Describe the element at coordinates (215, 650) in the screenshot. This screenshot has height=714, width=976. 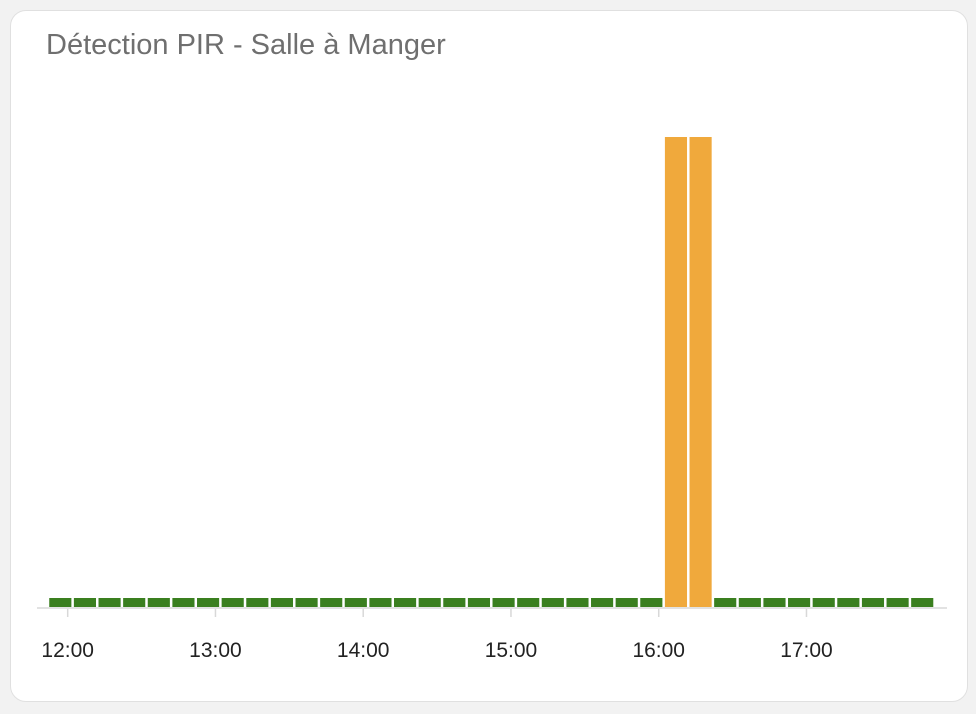
I see `x-tick-label: 13:00` at that location.